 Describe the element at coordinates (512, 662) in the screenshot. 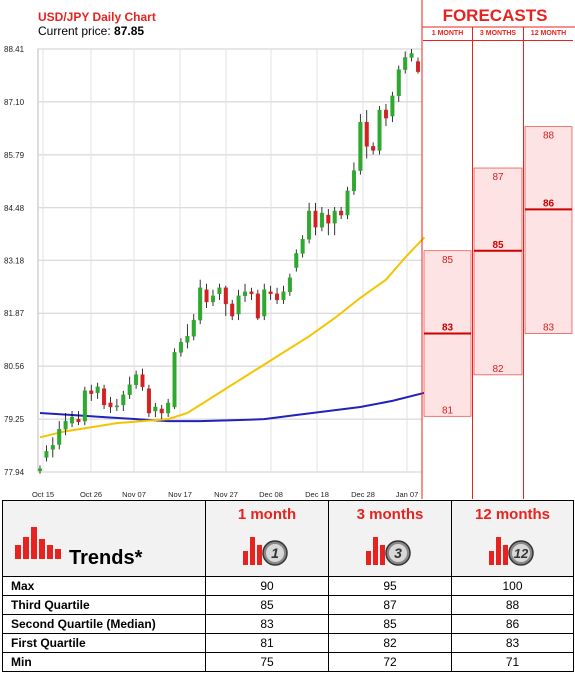

I see `row-value: 71` at that location.